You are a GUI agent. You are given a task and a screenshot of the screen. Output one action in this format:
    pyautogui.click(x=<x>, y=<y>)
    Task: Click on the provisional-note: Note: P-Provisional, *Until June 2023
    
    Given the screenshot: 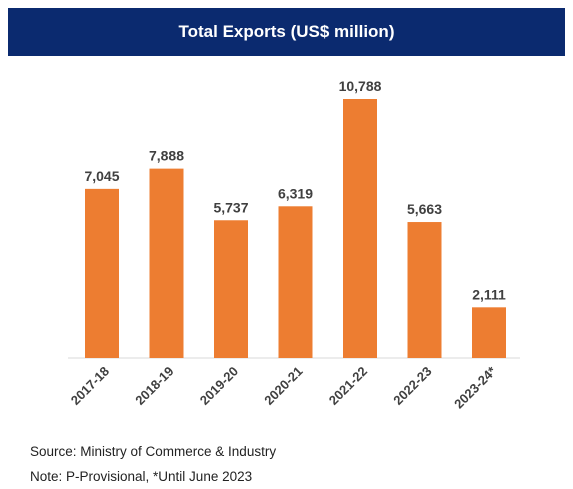 What is the action you would take?
    pyautogui.click(x=141, y=476)
    